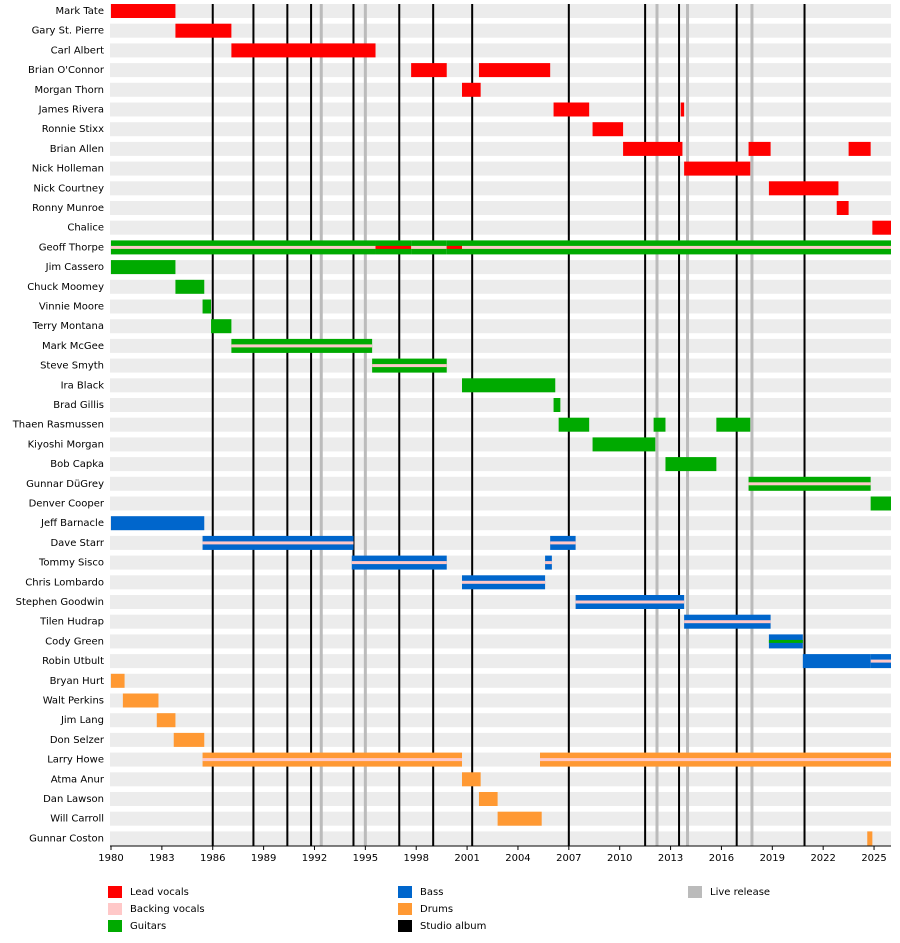 This screenshot has width=900, height=943. What do you see at coordinates (77, 543) in the screenshot?
I see `member-name: Dave Starr` at bounding box center [77, 543].